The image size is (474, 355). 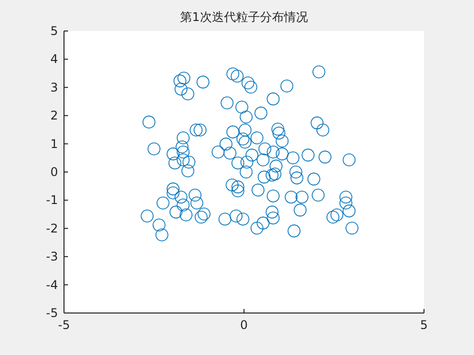 I want to click on x-tick-label: 5, so click(x=424, y=325).